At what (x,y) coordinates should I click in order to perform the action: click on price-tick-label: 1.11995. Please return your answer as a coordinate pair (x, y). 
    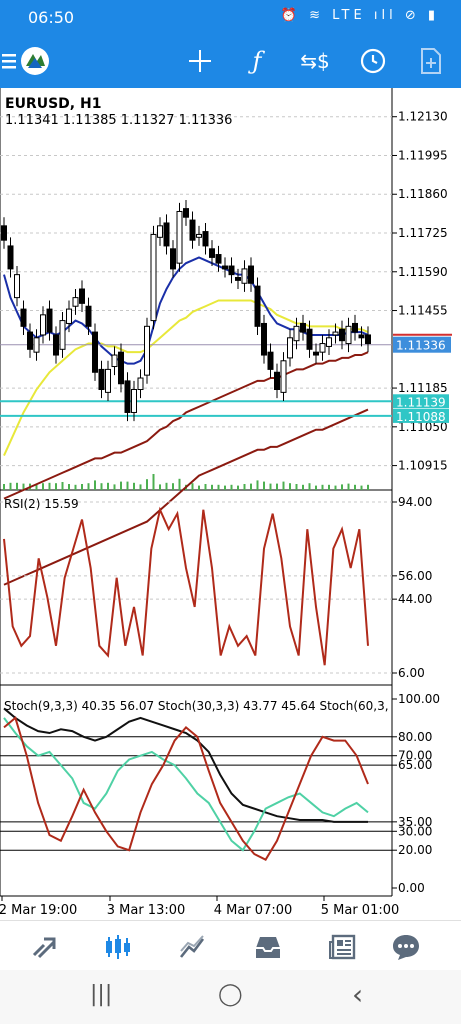
    Looking at the image, I should click on (423, 155).